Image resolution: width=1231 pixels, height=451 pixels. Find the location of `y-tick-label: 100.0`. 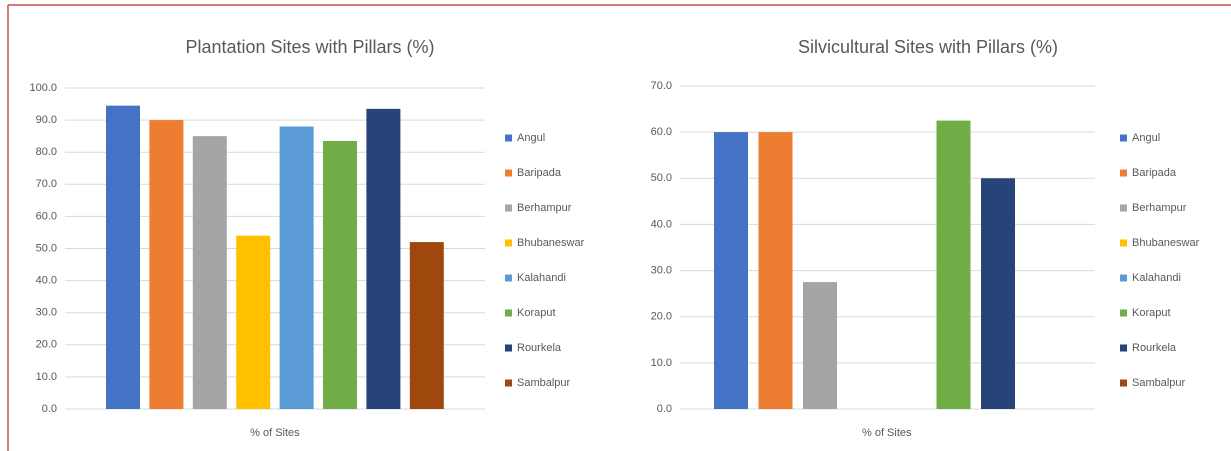

y-tick-label: 100.0 is located at coordinates (43, 88).